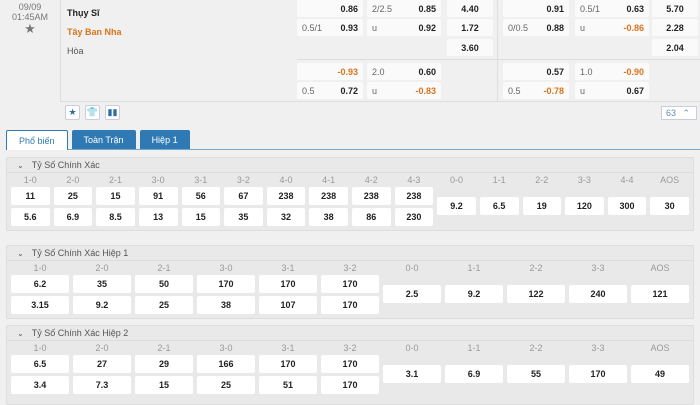 The height and width of the screenshot is (405, 700). Describe the element at coordinates (330, 8) in the screenshot. I see `odds-cell: 0.86` at that location.